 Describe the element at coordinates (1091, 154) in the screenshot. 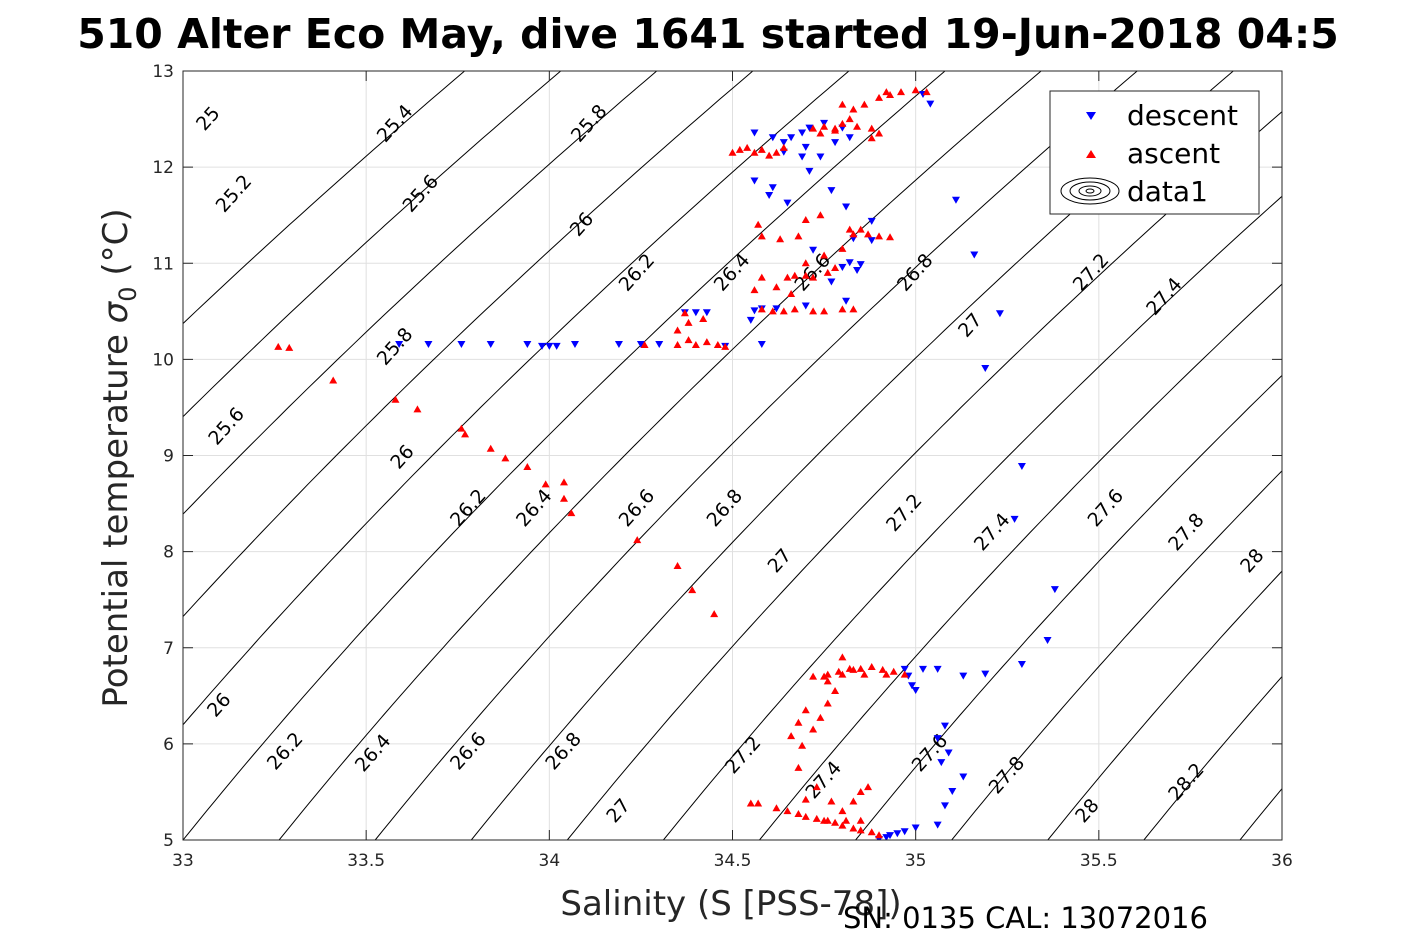

I see `legend-ascent-marker` at that location.